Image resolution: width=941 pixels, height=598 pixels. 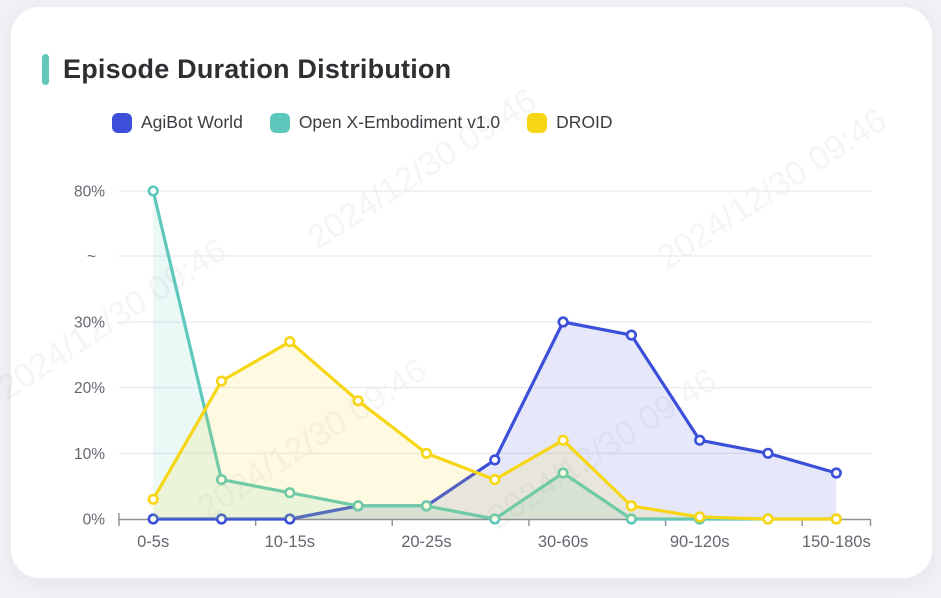 I want to click on title-accent-bar, so click(x=45, y=69).